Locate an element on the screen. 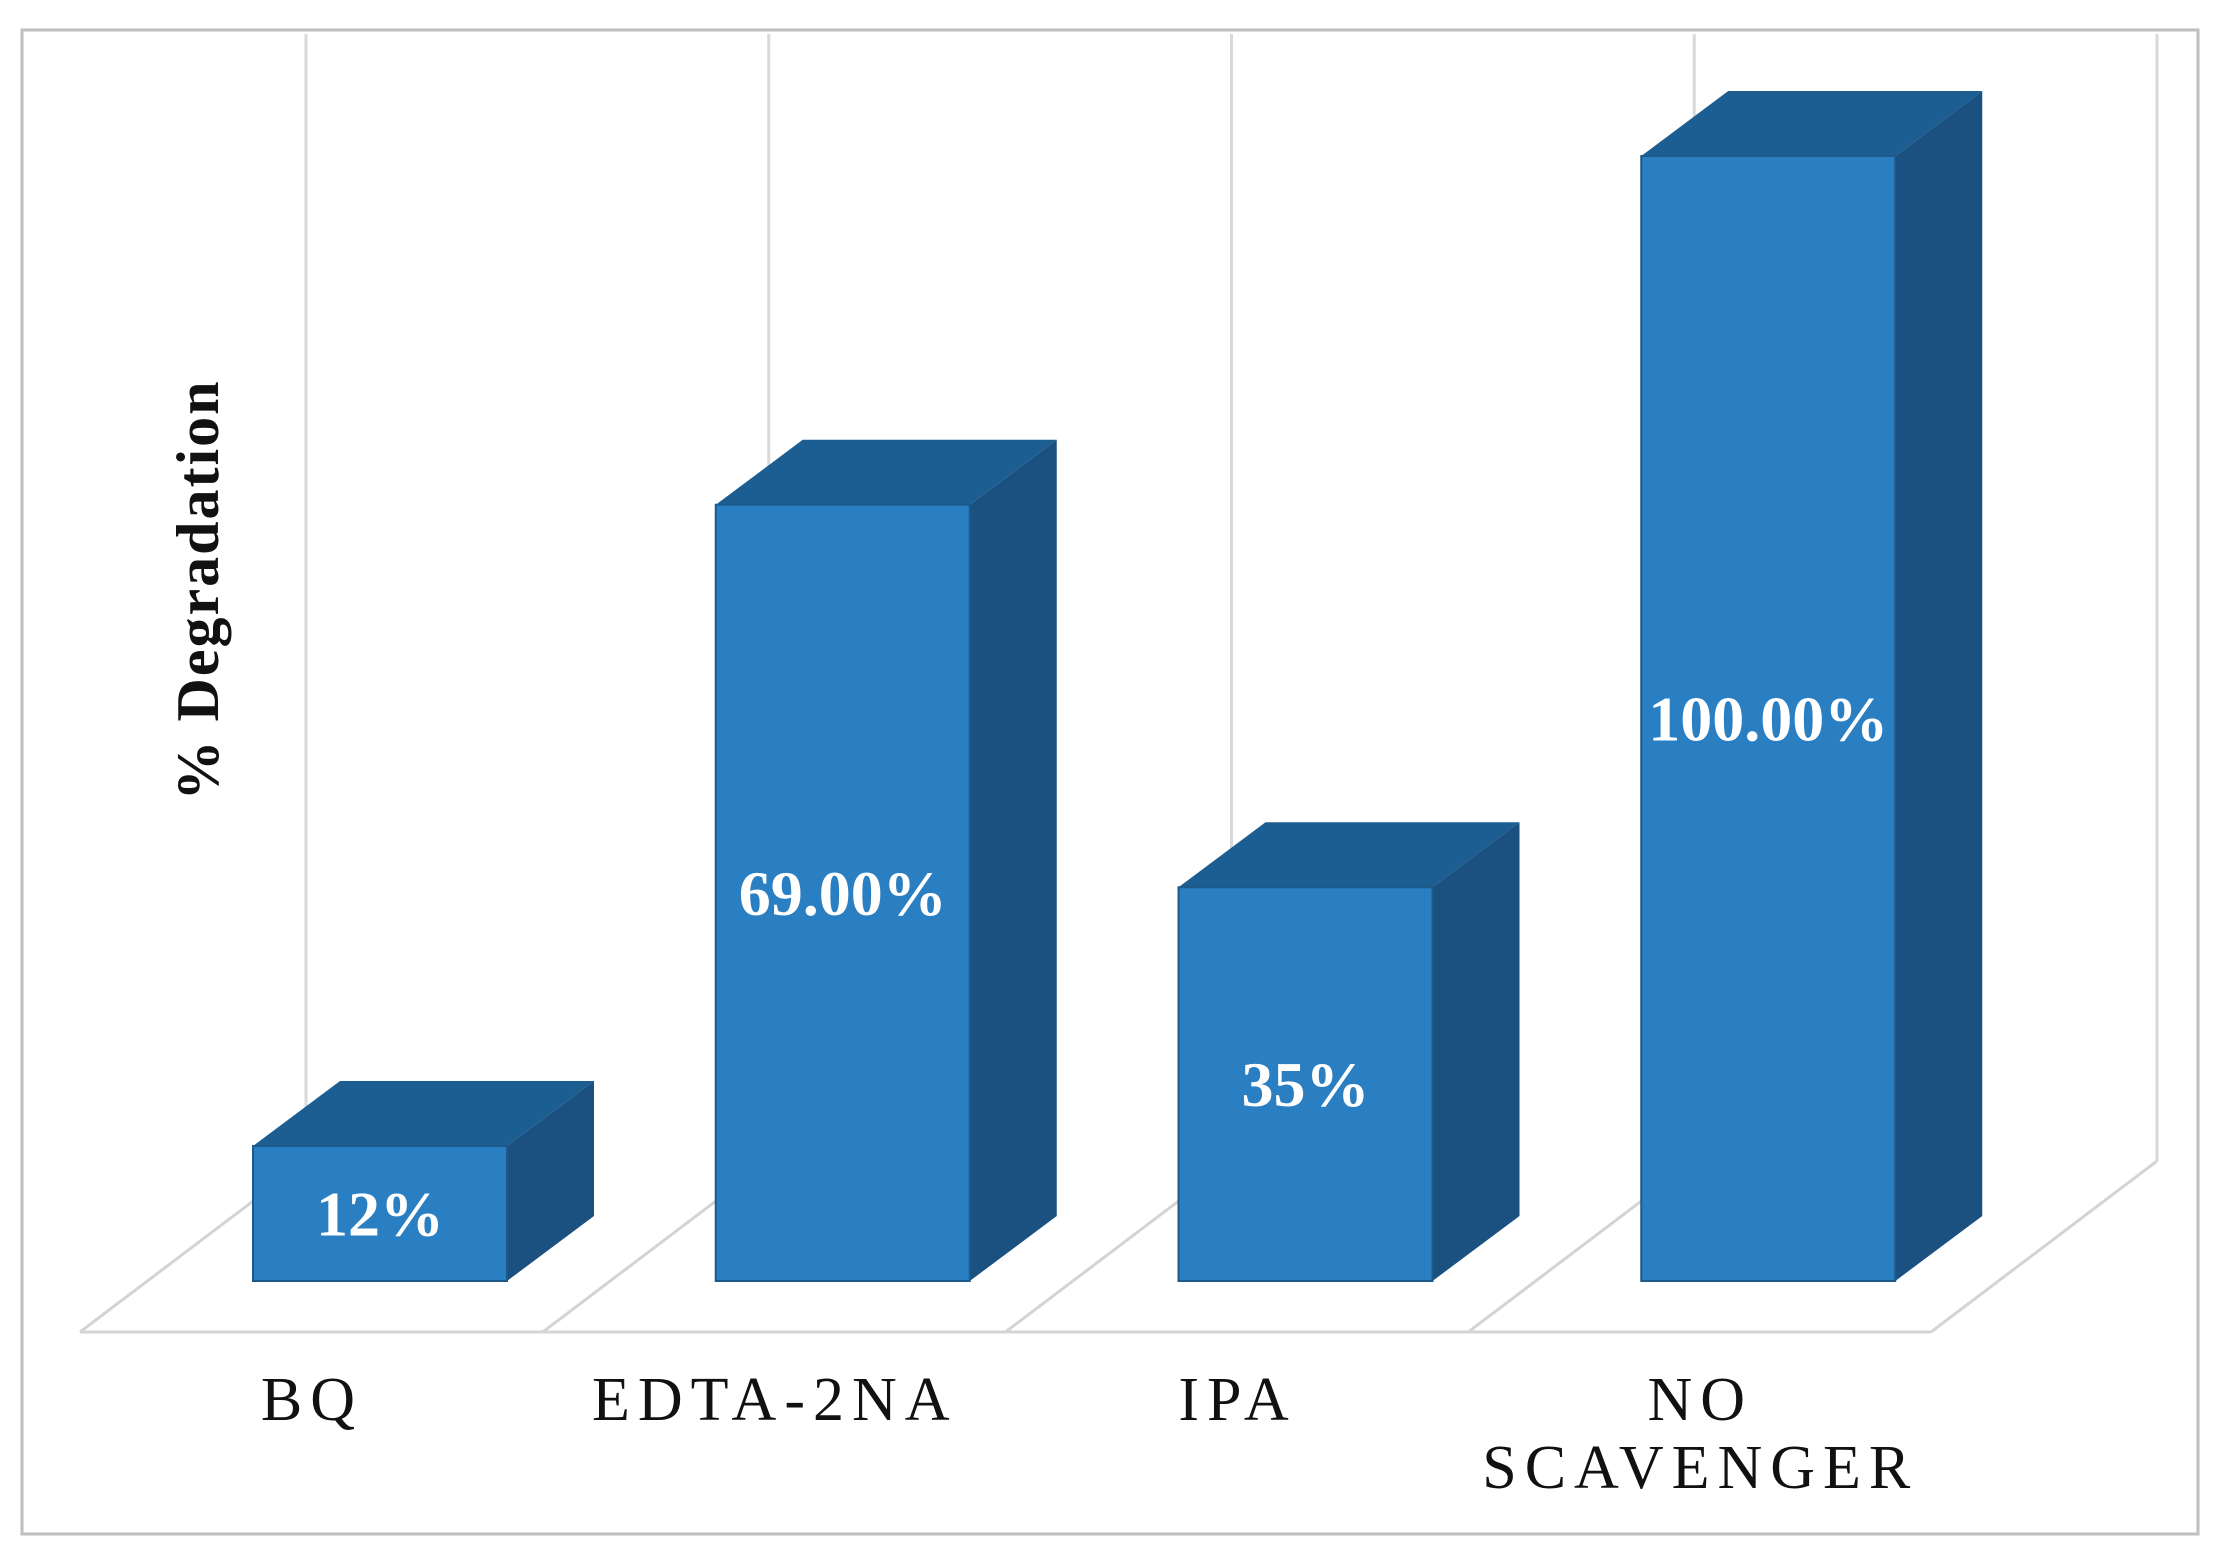 The height and width of the screenshot is (1557, 2219). category-label-line: EDTA-2NA is located at coordinates (775, 1400).